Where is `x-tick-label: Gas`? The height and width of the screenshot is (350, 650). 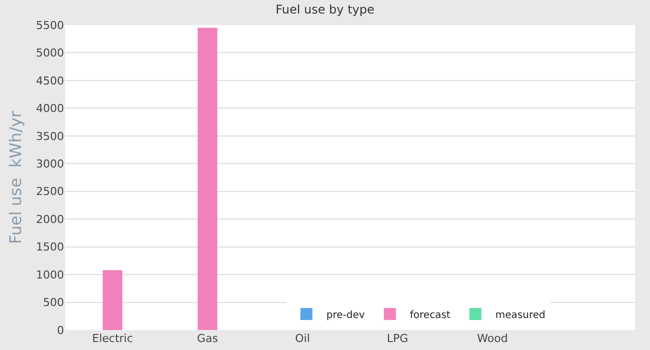 x-tick-label: Gas is located at coordinates (207, 338).